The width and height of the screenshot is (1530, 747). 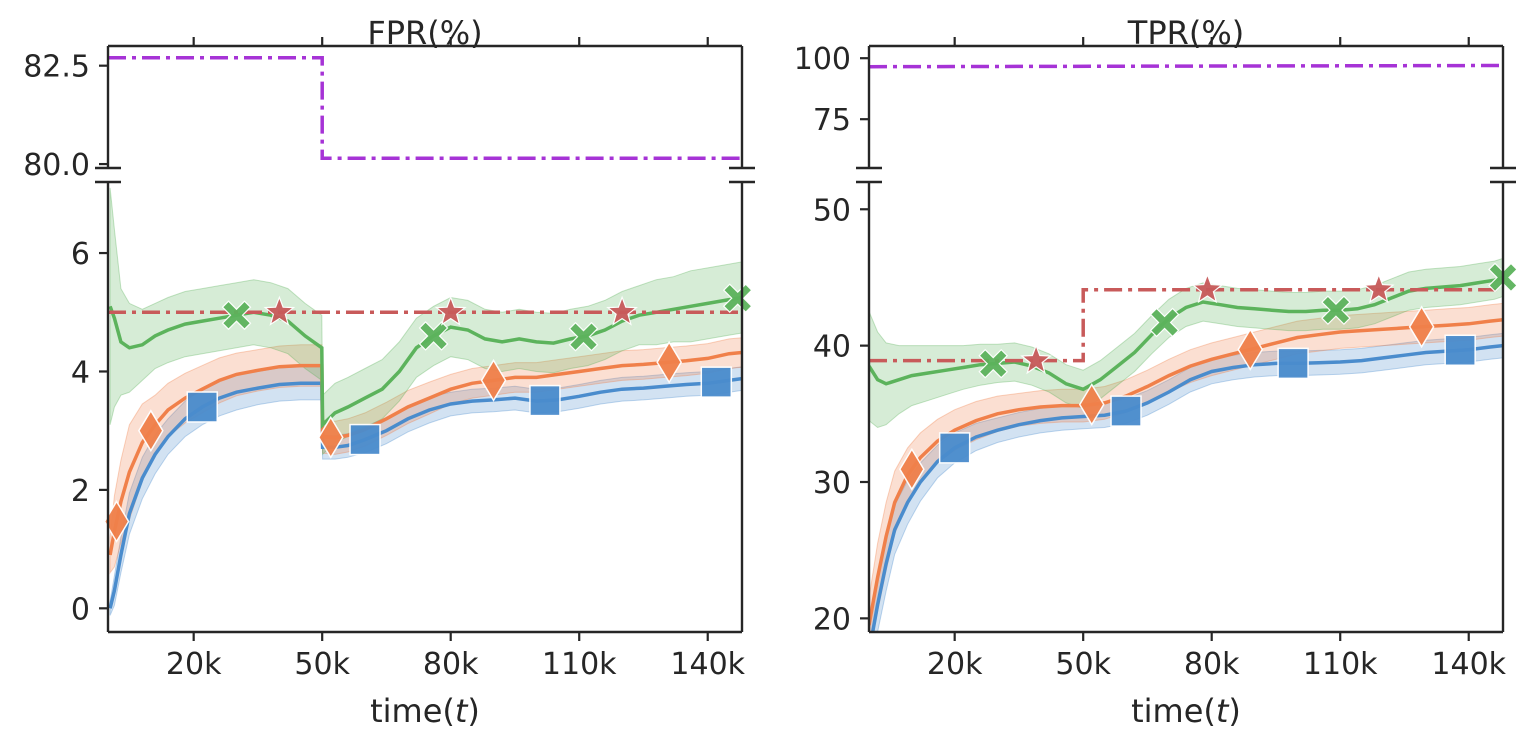 I want to click on y-tick-label: 50, so click(x=832, y=210).